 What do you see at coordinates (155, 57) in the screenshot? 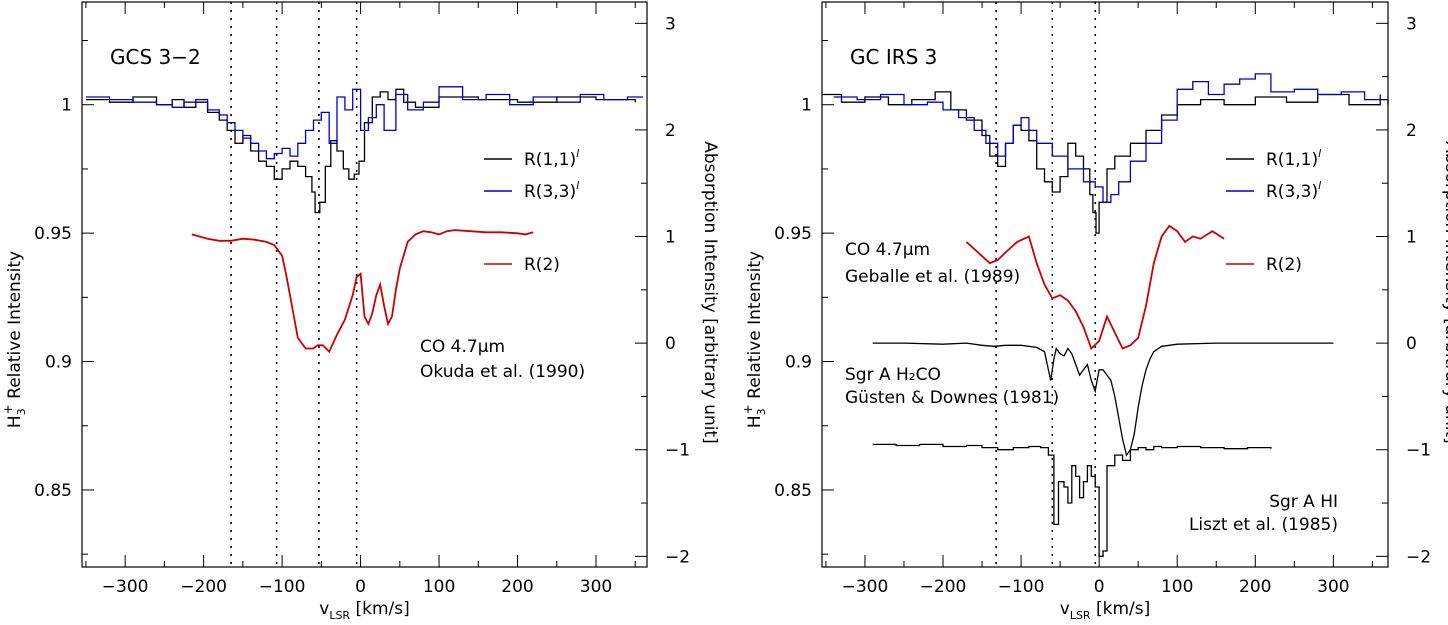
I see `panel-label: GCS 3−2` at bounding box center [155, 57].